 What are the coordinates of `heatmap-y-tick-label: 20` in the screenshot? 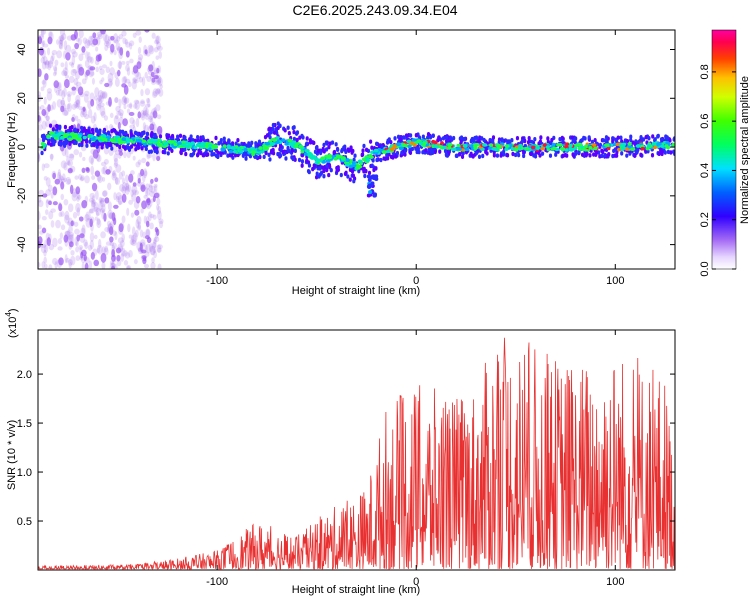 It's located at (22, 98).